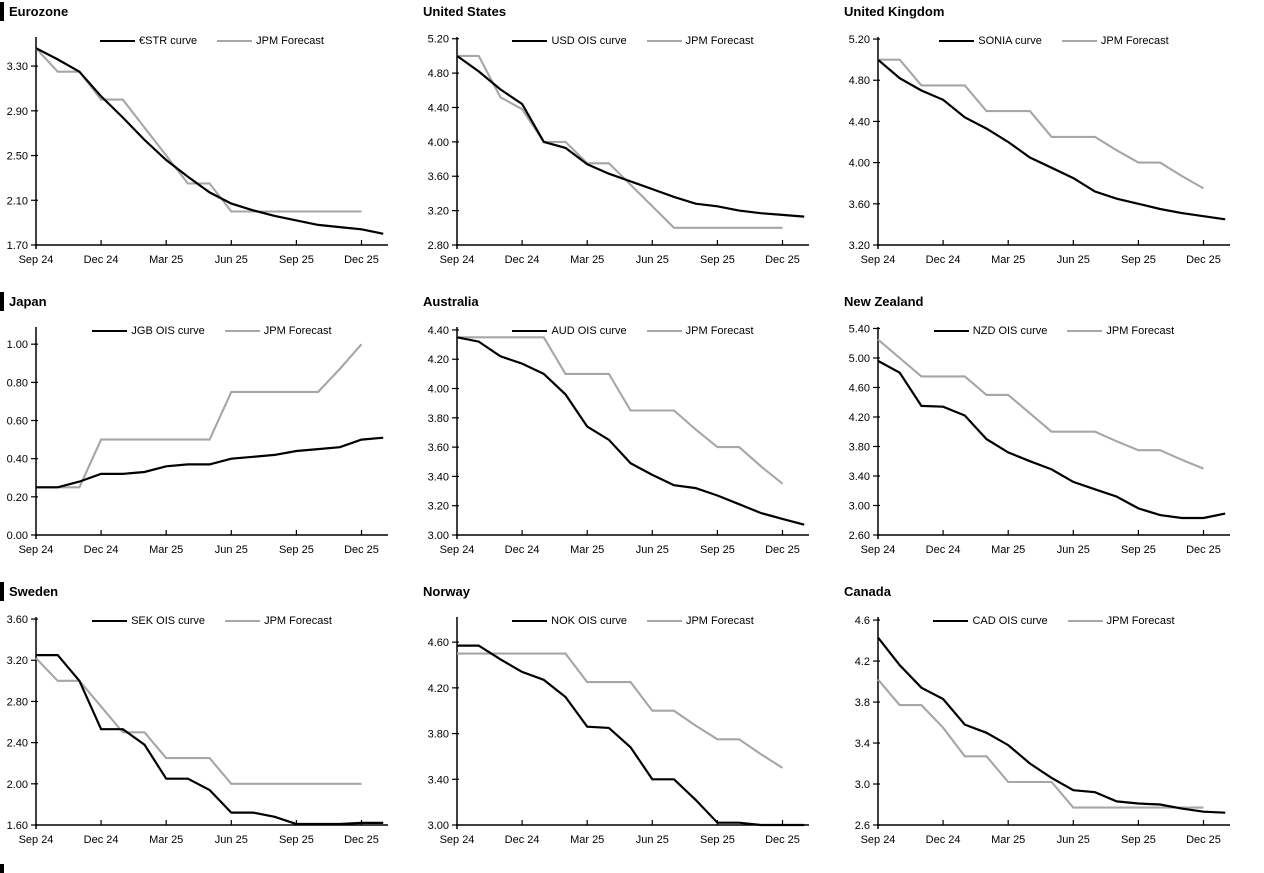 The image size is (1264, 873). Describe the element at coordinates (1053, 301) in the screenshot. I see `chart-title-row: New Zealand` at that location.